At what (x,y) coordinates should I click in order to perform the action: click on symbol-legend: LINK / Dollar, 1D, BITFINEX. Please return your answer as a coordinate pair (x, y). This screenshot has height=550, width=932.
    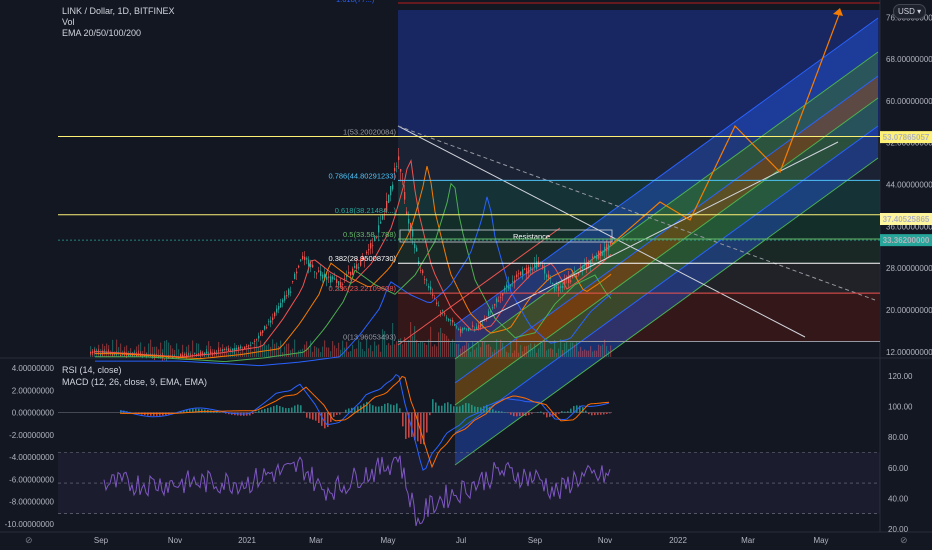
    Looking at the image, I should click on (118, 11).